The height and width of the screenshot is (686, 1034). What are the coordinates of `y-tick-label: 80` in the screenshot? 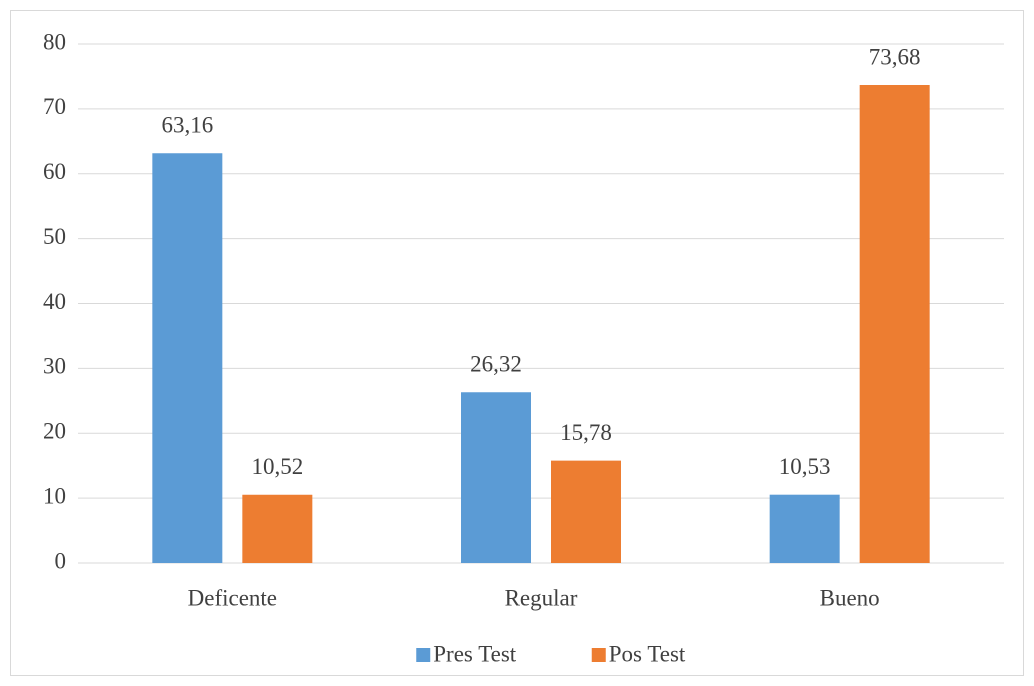 It's located at (54, 41).